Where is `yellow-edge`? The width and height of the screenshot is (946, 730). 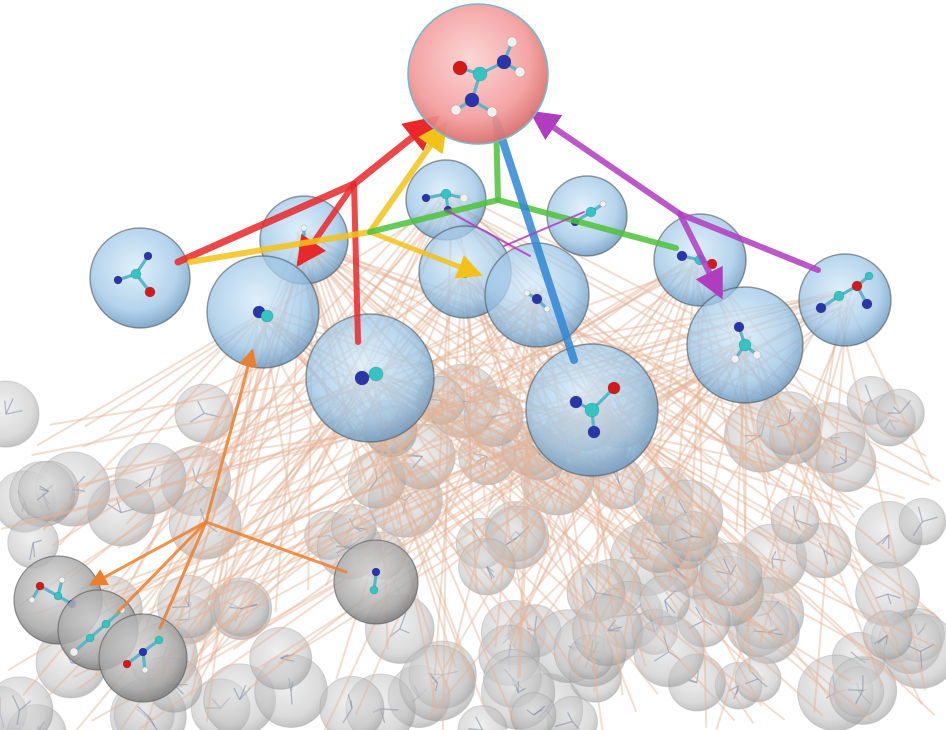 yellow-edge is located at coordinates (425, 254).